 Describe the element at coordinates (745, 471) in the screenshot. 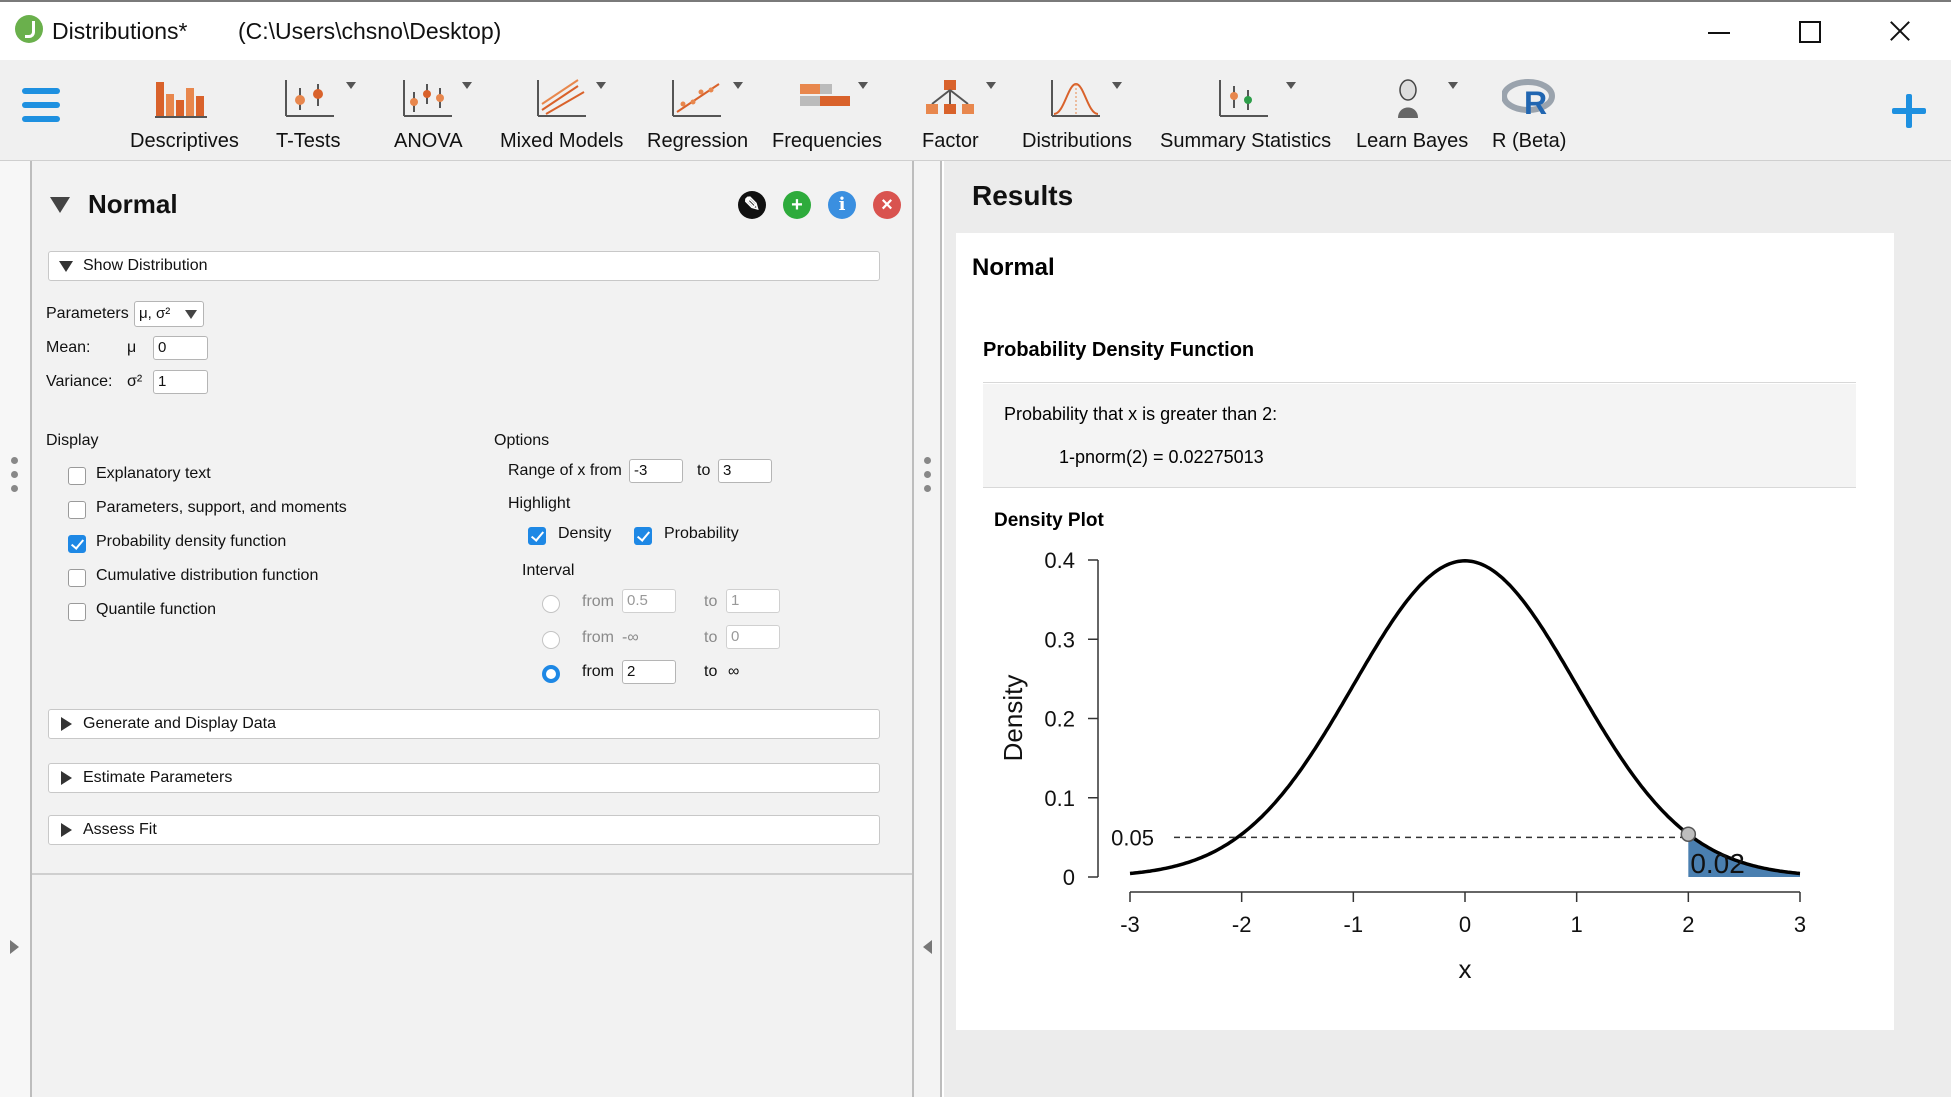

I see `range-to-input: 3` at that location.